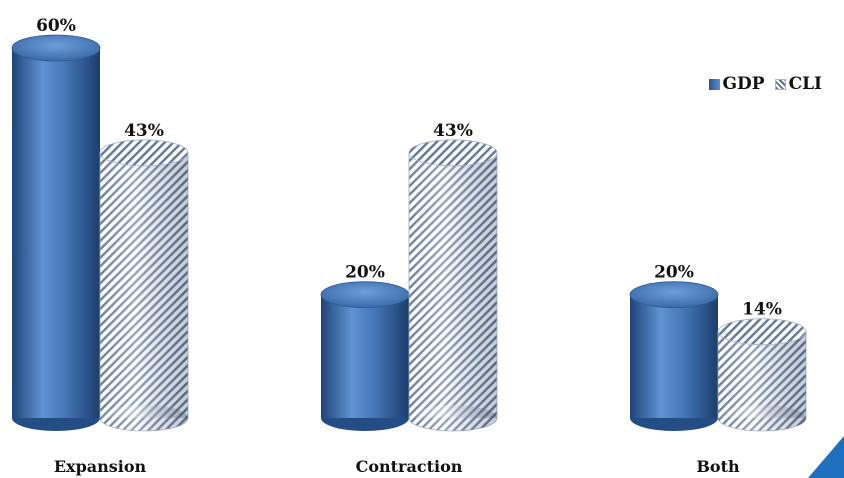 The width and height of the screenshot is (844, 478). What do you see at coordinates (762, 310) in the screenshot?
I see `value-label-cli-both: 14%` at bounding box center [762, 310].